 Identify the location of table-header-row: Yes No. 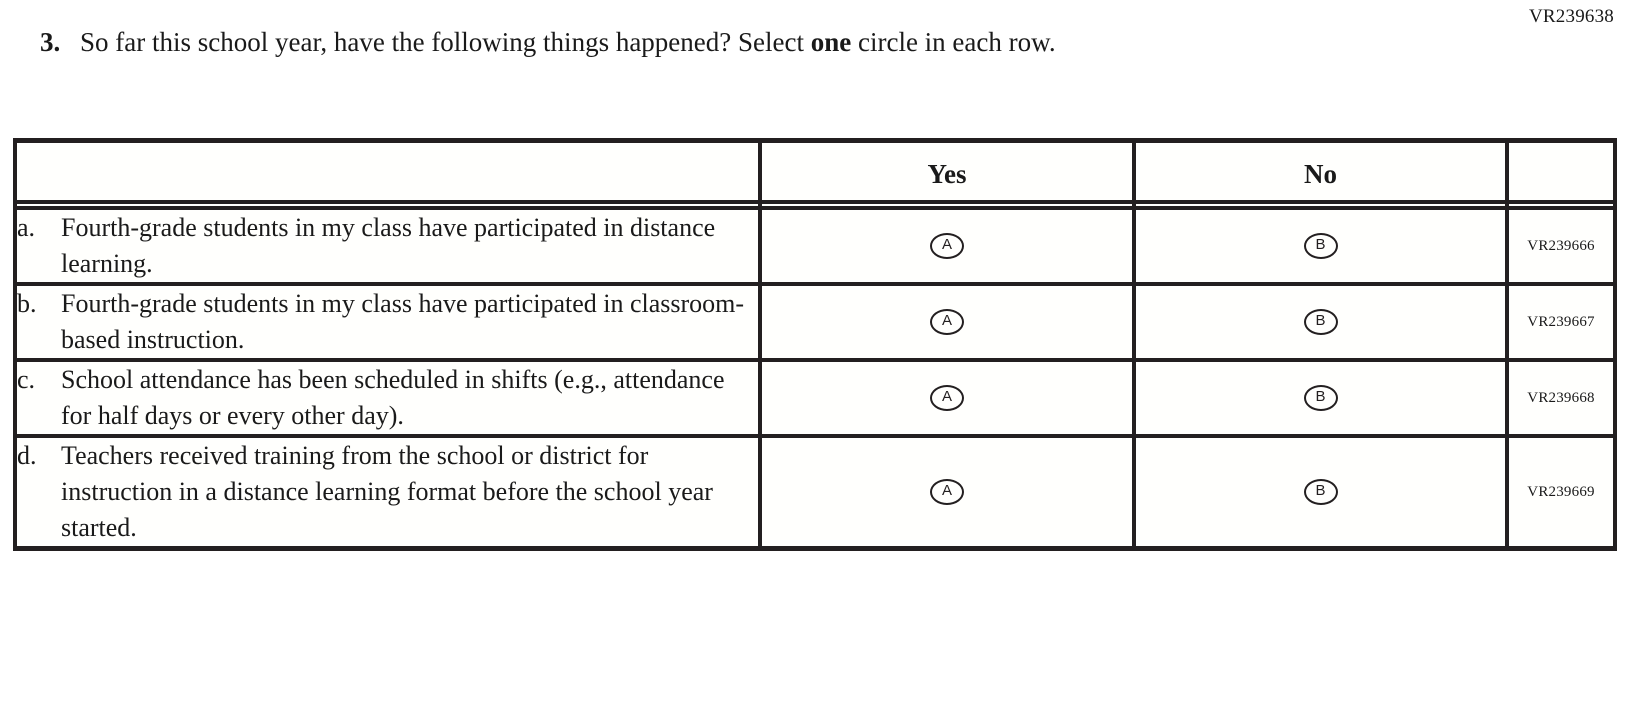
(815, 174).